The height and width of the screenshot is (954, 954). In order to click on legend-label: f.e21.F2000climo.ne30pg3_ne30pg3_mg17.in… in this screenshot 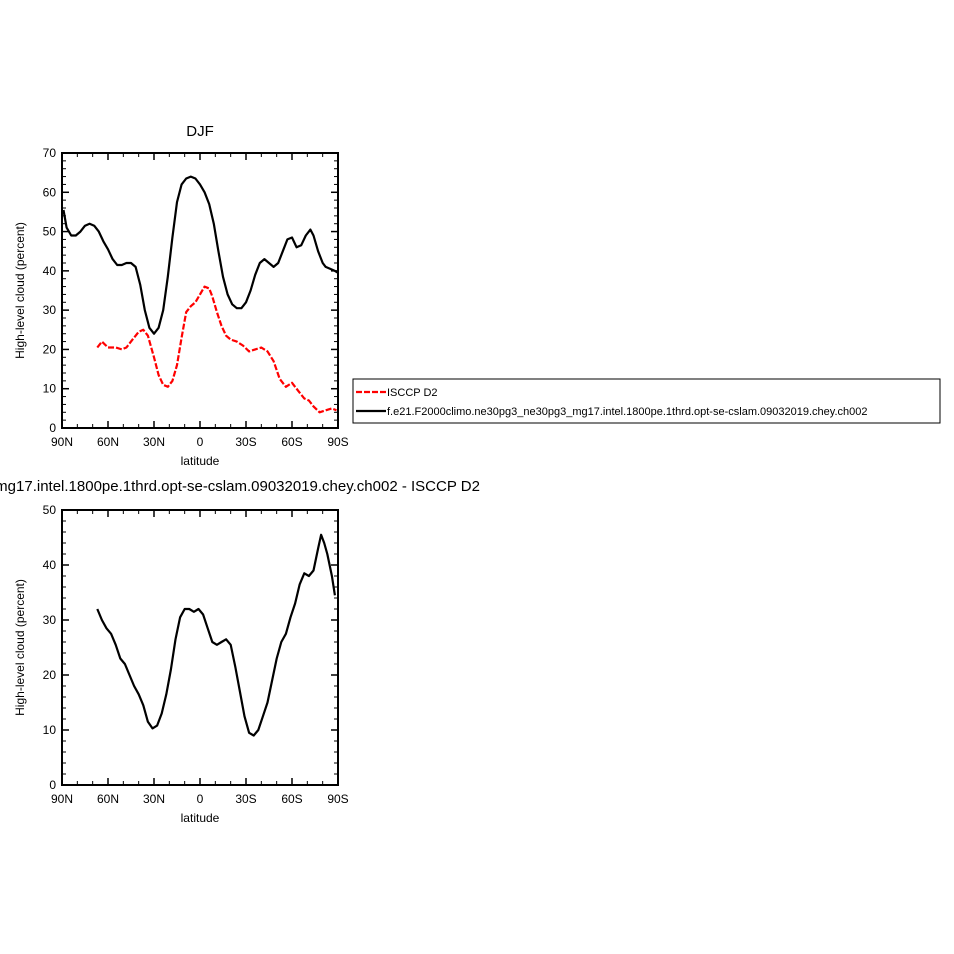, I will do `click(627, 412)`.